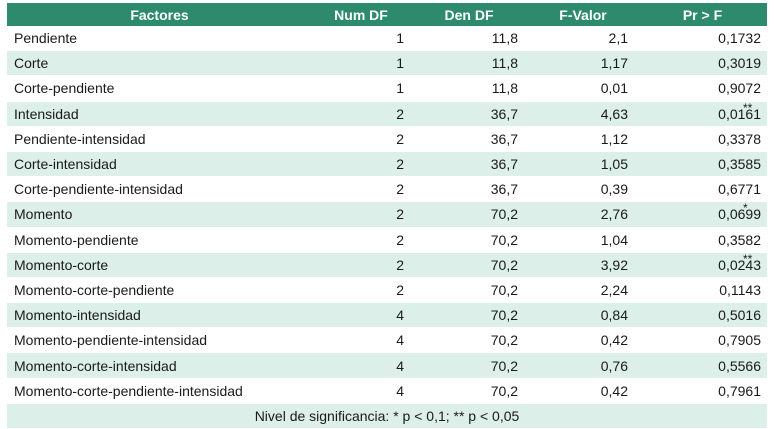  What do you see at coordinates (159, 114) in the screenshot?
I see `factor-cell: Intensidad` at bounding box center [159, 114].